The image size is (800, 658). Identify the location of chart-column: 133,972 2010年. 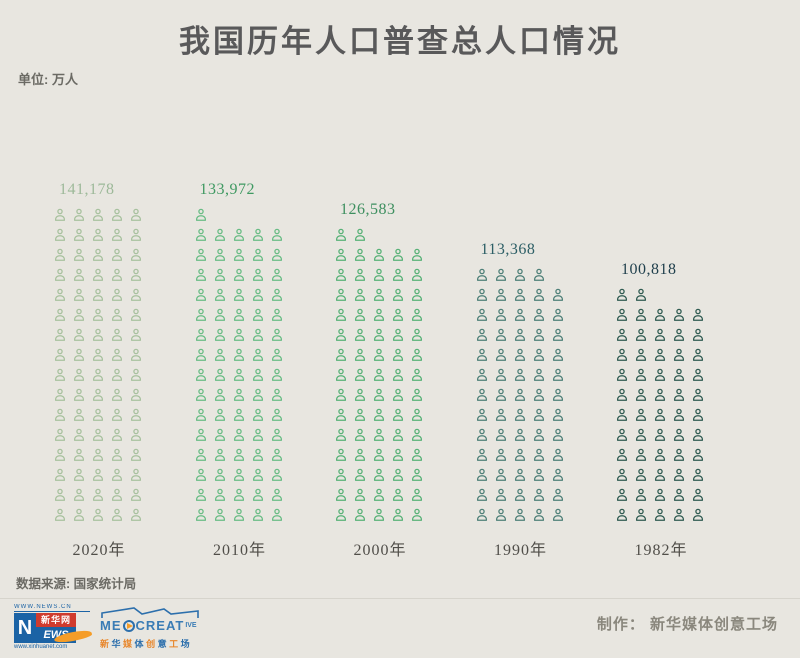
(240, 370).